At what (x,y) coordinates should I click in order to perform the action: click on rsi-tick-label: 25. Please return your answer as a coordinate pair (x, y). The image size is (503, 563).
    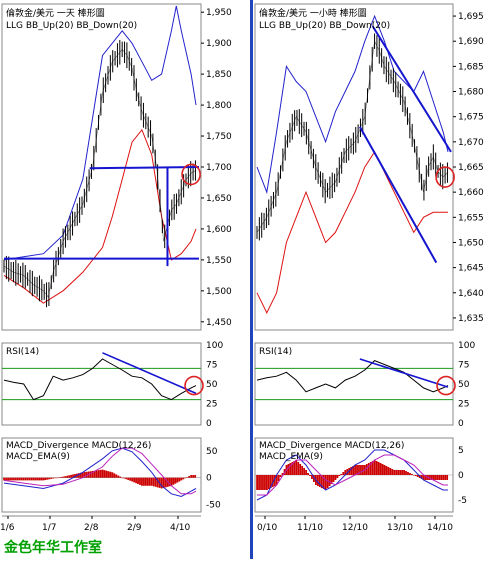
    Looking at the image, I should click on (463, 405).